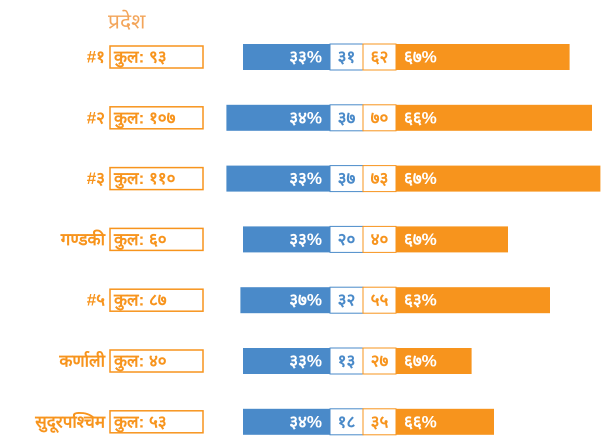 Image resolution: width=601 pixels, height=436 pixels. What do you see at coordinates (420, 300) in the screenshot?
I see `right-percent: ६३%` at bounding box center [420, 300].